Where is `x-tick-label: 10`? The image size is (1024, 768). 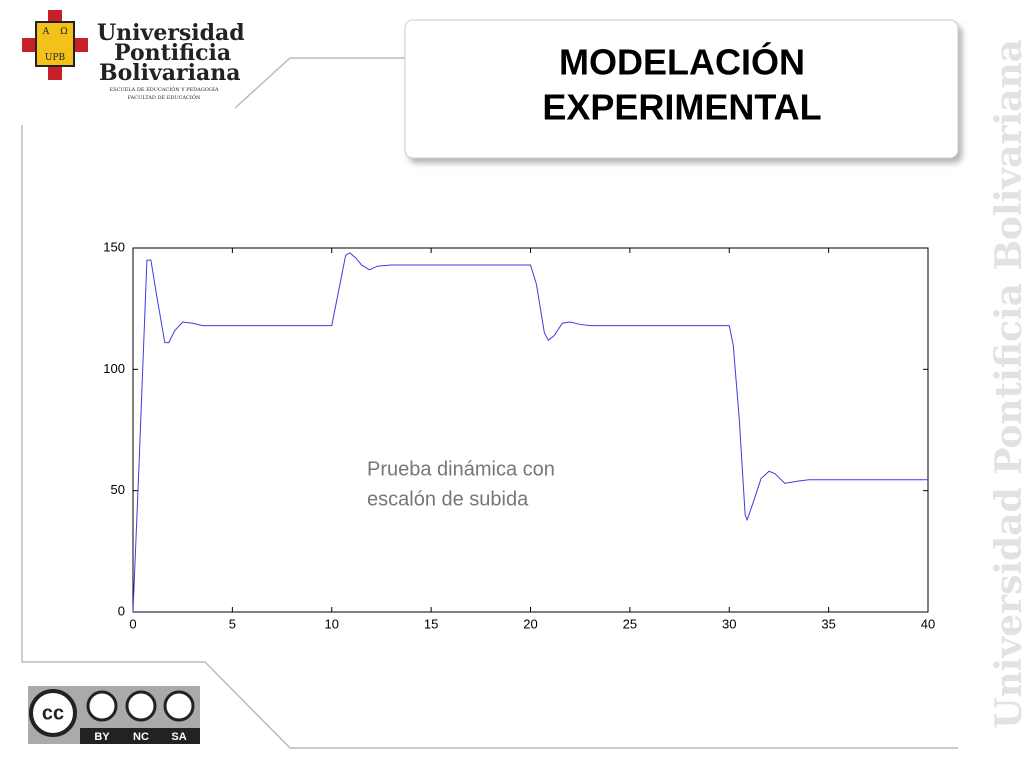 x-tick-label: 10 is located at coordinates (332, 623).